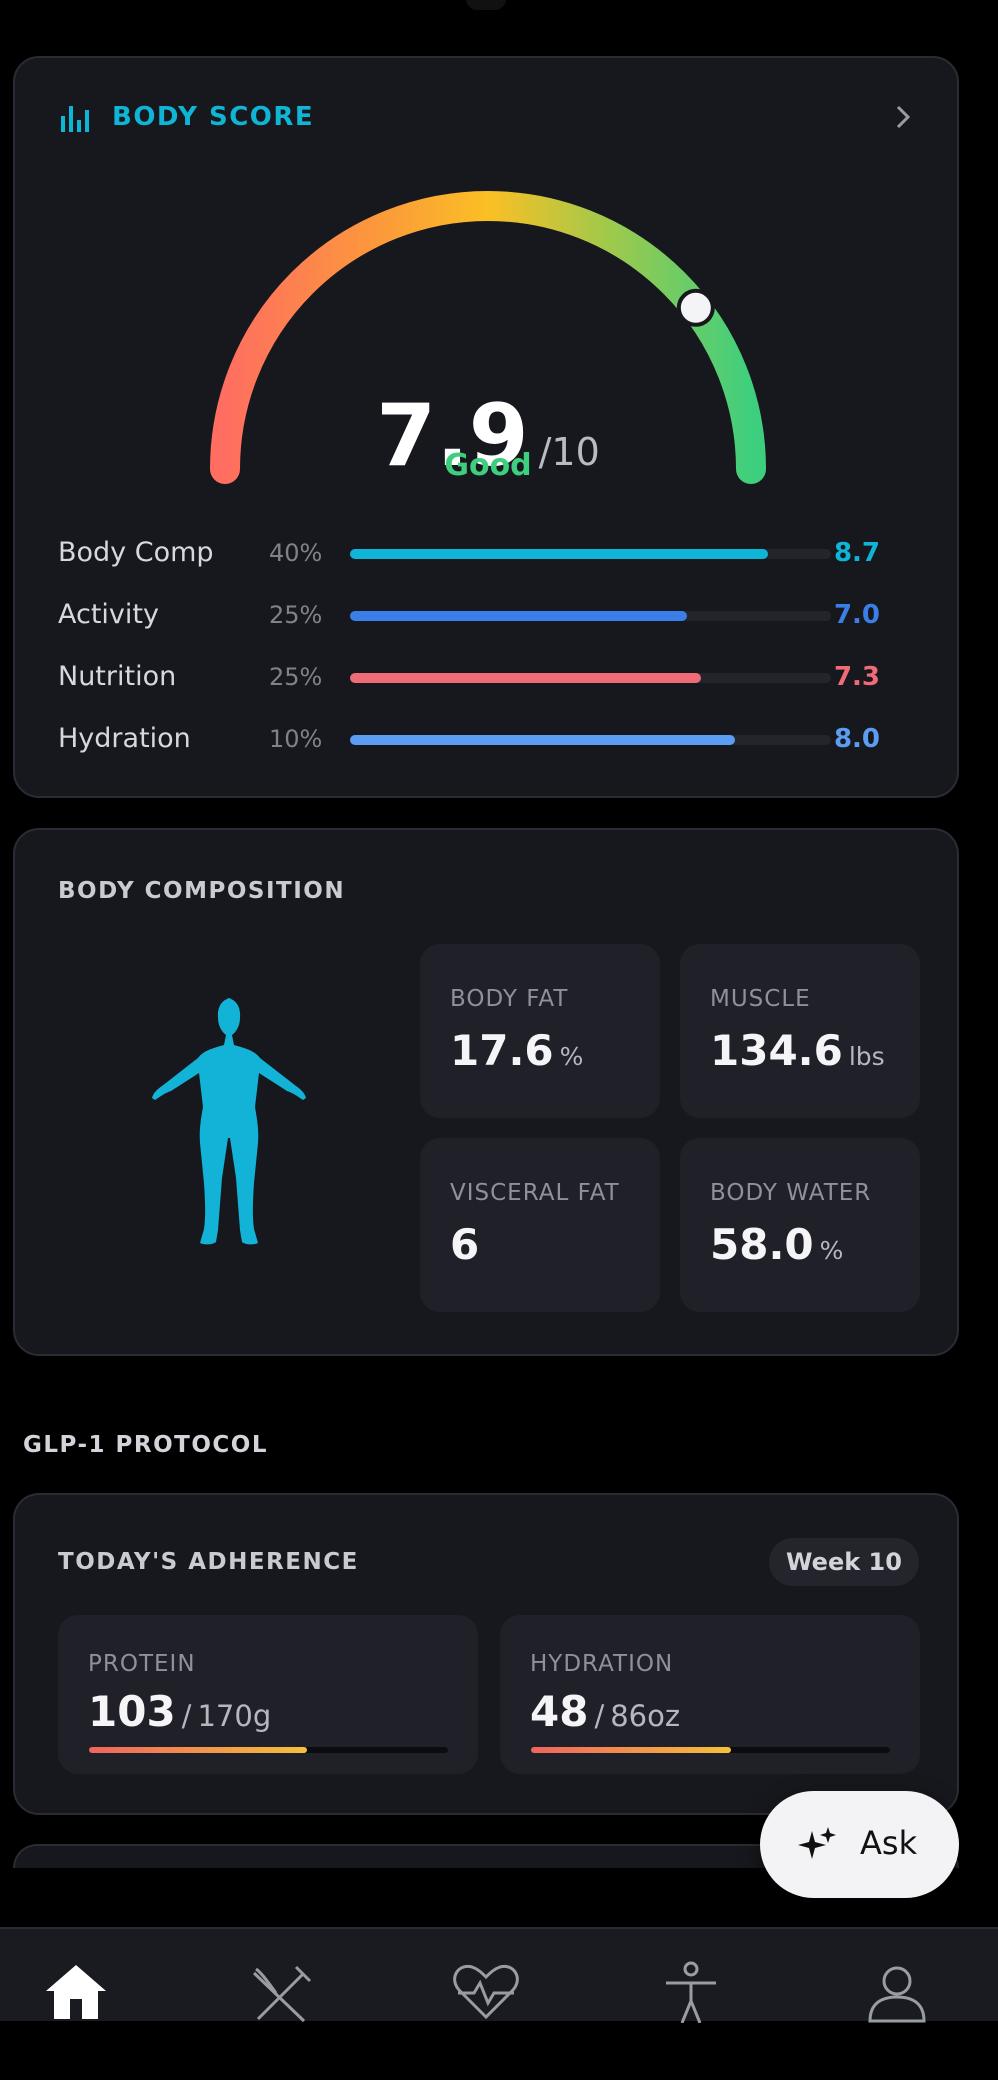  I want to click on gauge-arc, so click(488, 337).